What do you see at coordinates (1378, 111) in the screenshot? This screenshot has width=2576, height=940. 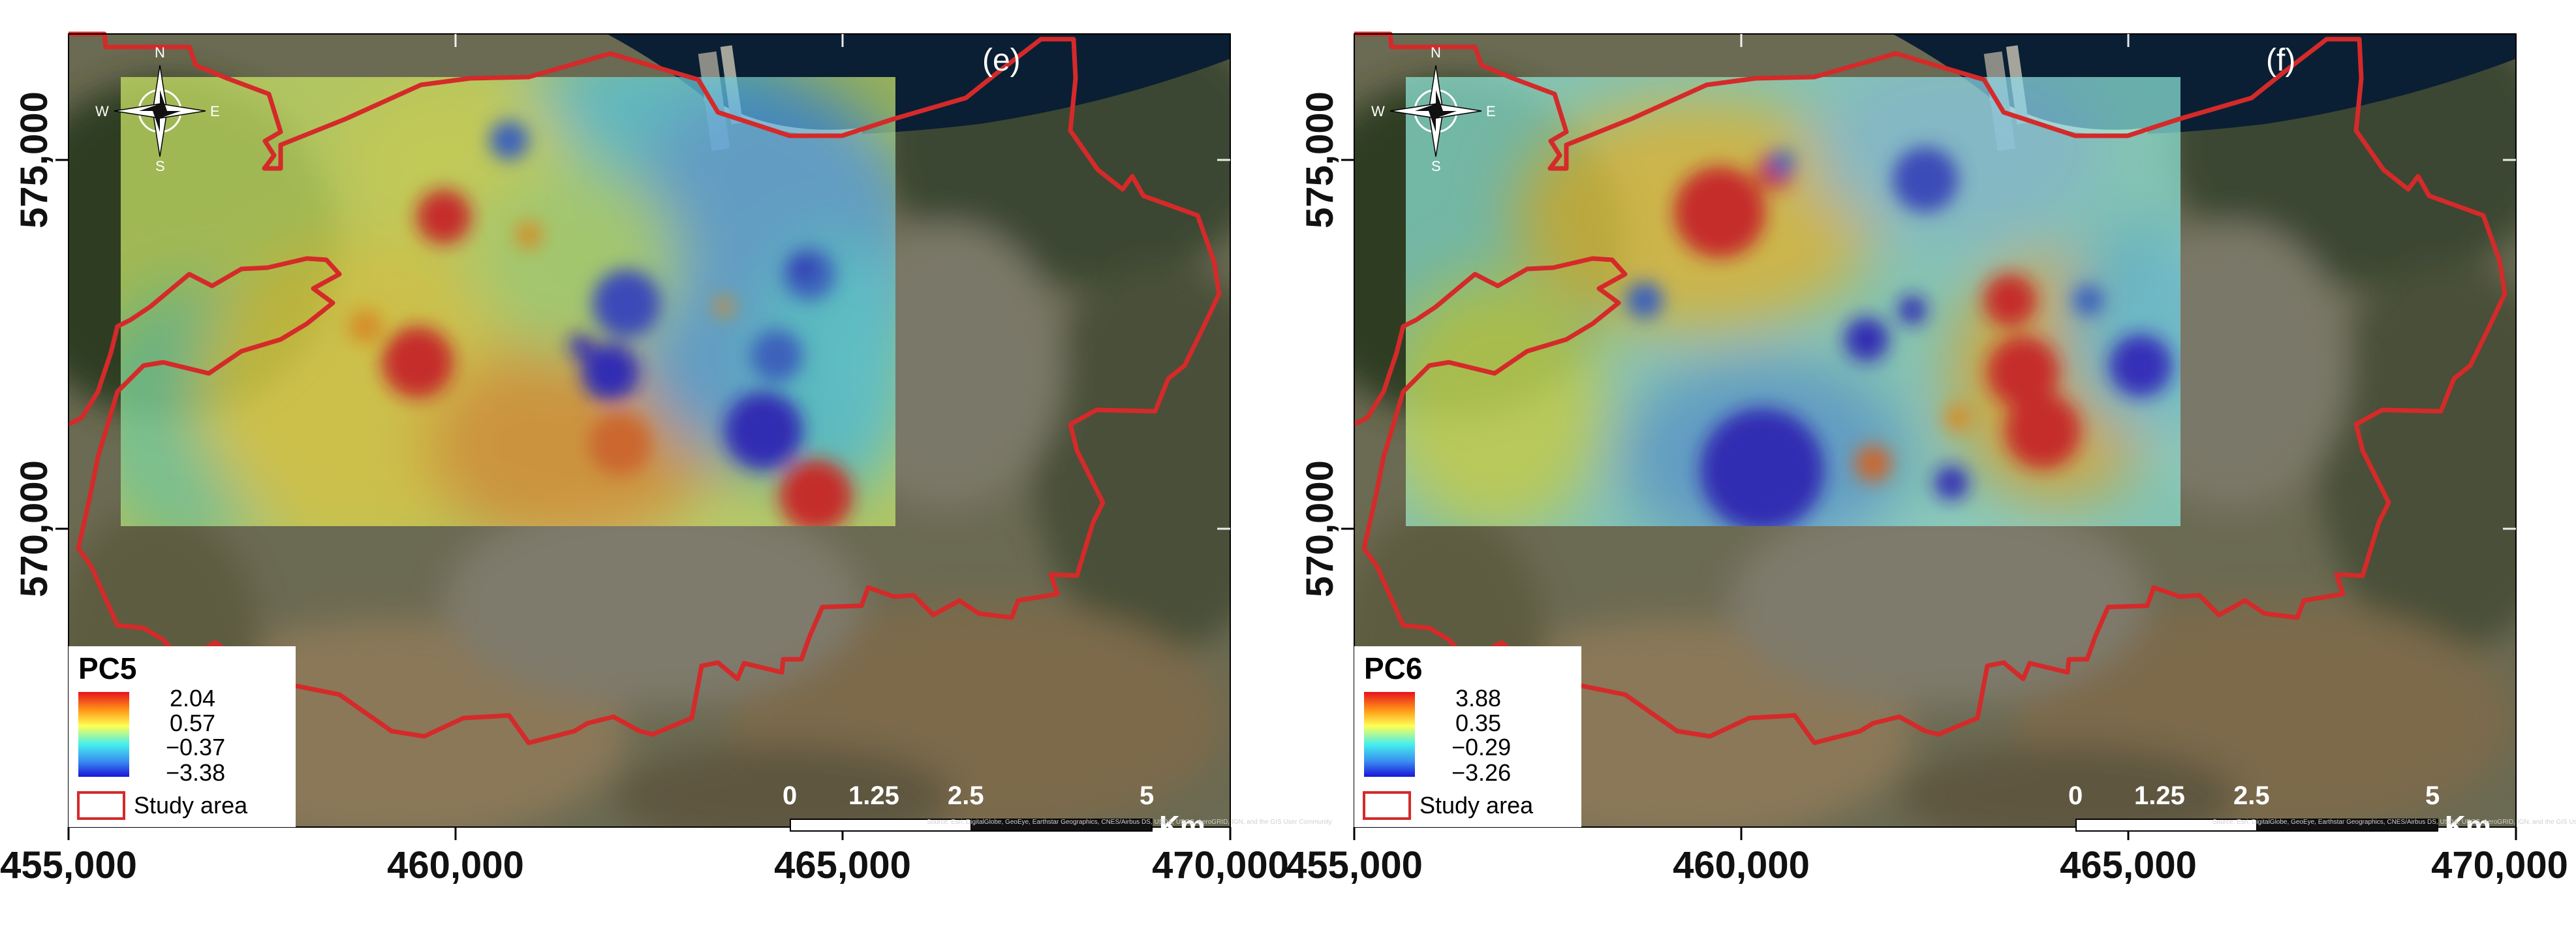 I see `compass-w-f: W` at bounding box center [1378, 111].